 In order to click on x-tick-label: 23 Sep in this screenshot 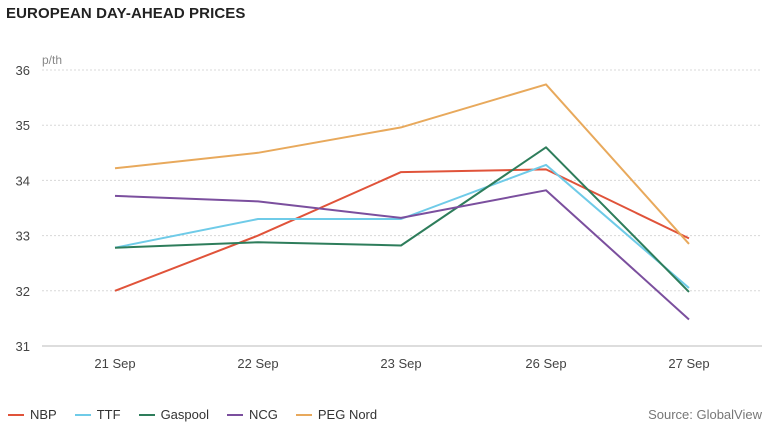, I will do `click(400, 363)`.